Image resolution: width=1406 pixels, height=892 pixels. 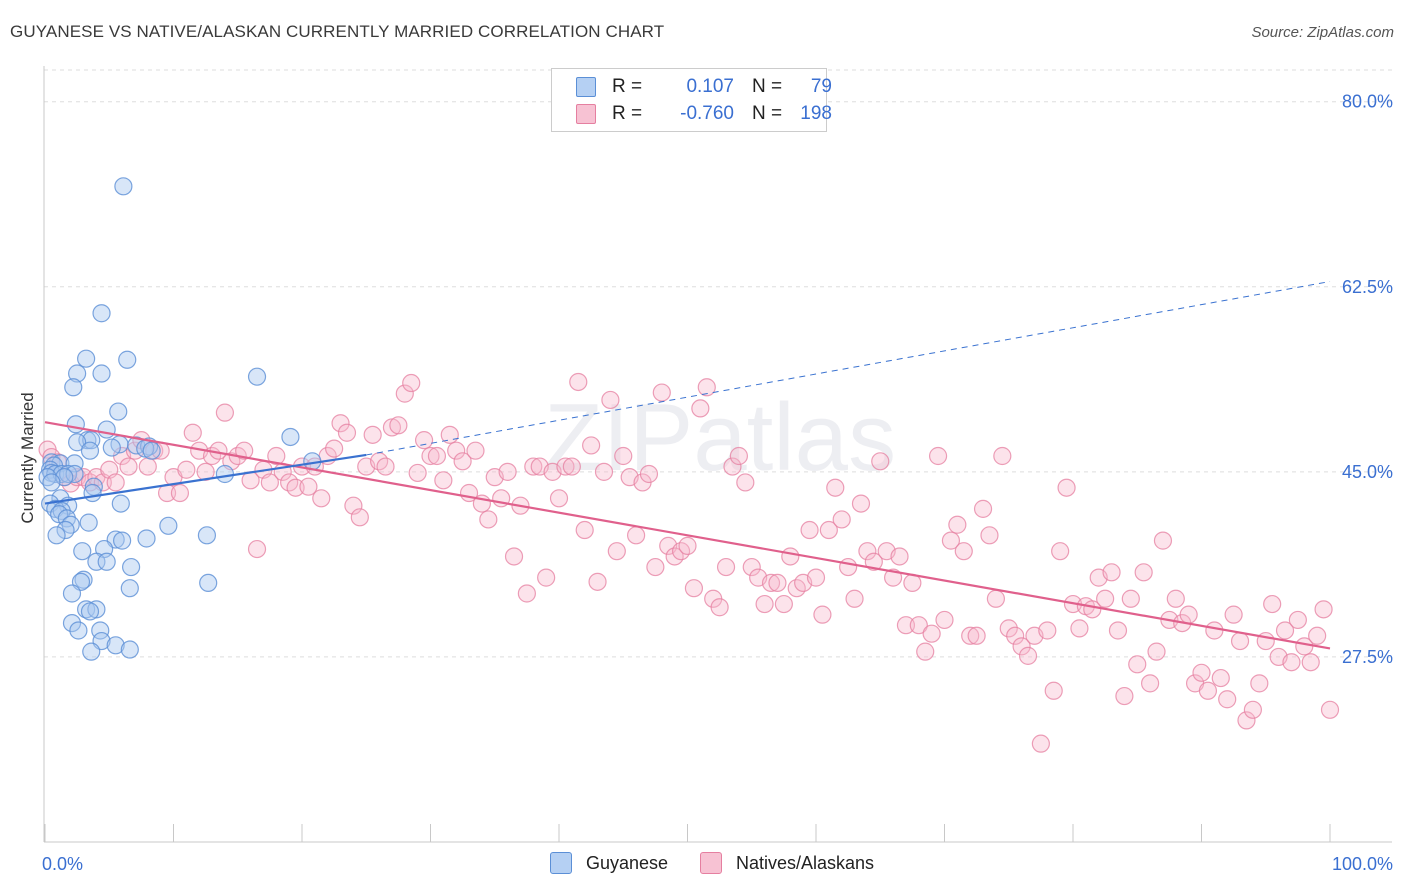 What do you see at coordinates (707, 113) in the screenshot?
I see `r-value: -0.760` at bounding box center [707, 113].